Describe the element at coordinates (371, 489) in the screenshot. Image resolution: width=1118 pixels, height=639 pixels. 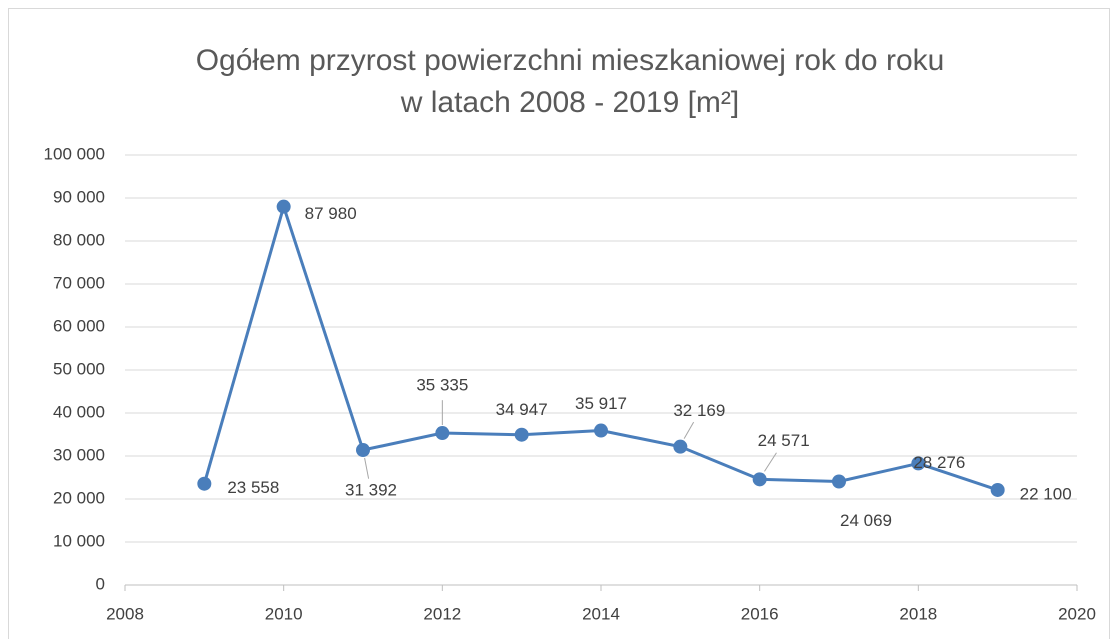
I see `data-label: 31 392` at that location.